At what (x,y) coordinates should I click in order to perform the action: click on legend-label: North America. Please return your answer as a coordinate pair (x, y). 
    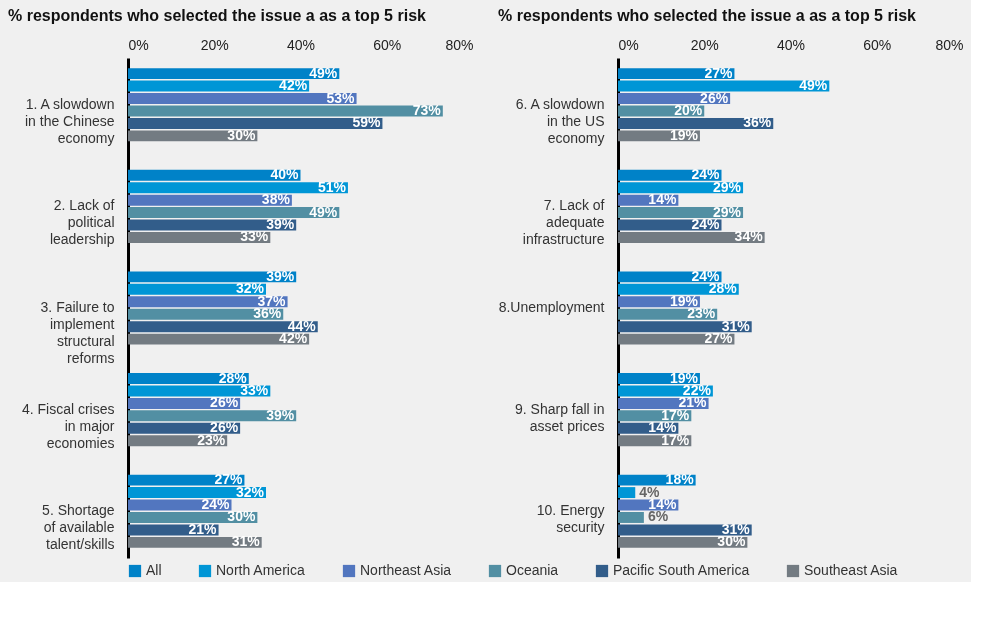
    Looking at the image, I should click on (260, 570).